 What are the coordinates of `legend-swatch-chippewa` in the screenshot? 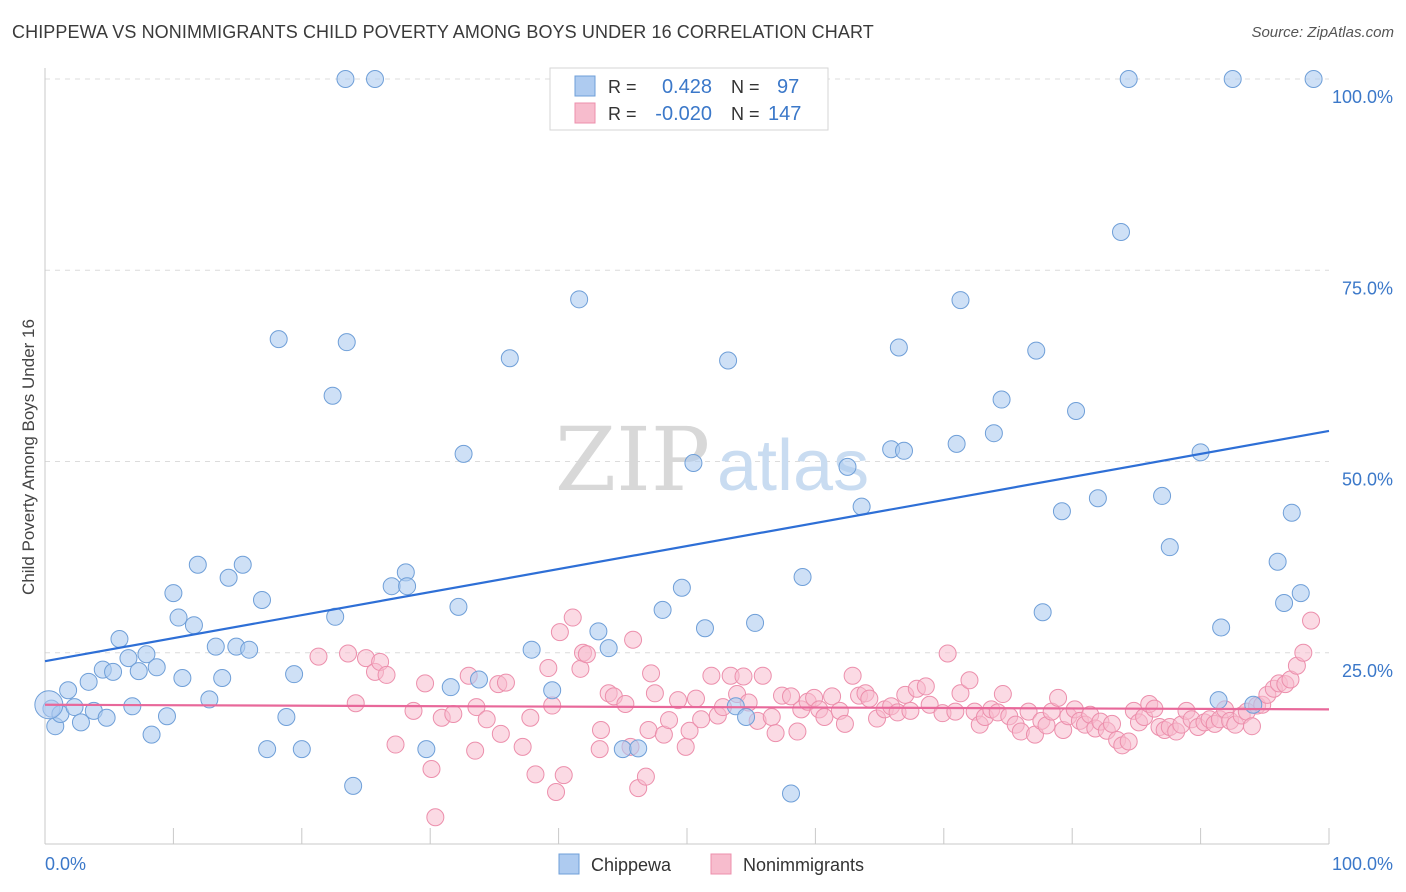 It's located at (585, 86).